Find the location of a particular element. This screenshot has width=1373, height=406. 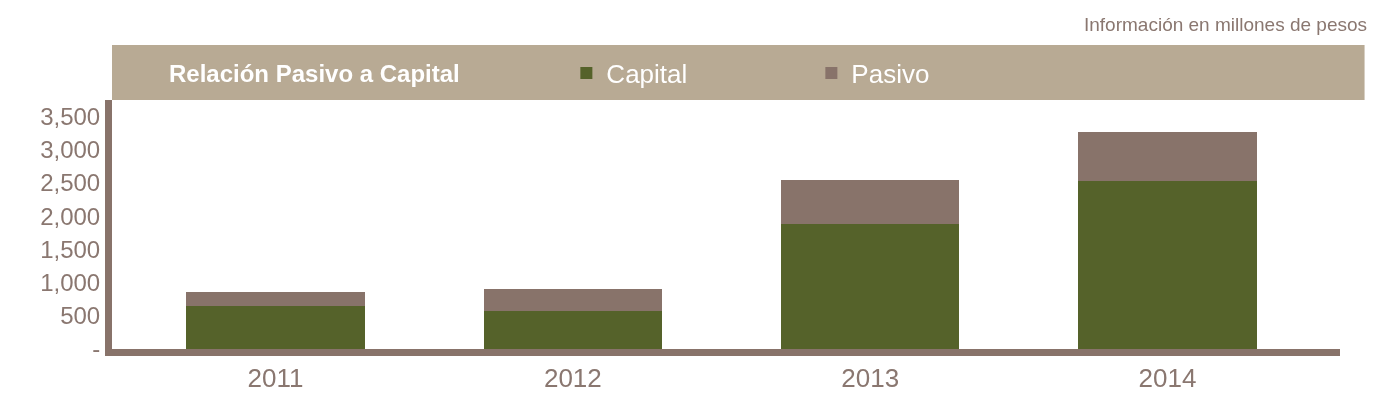

y-tick-label: 500 is located at coordinates (80, 316).